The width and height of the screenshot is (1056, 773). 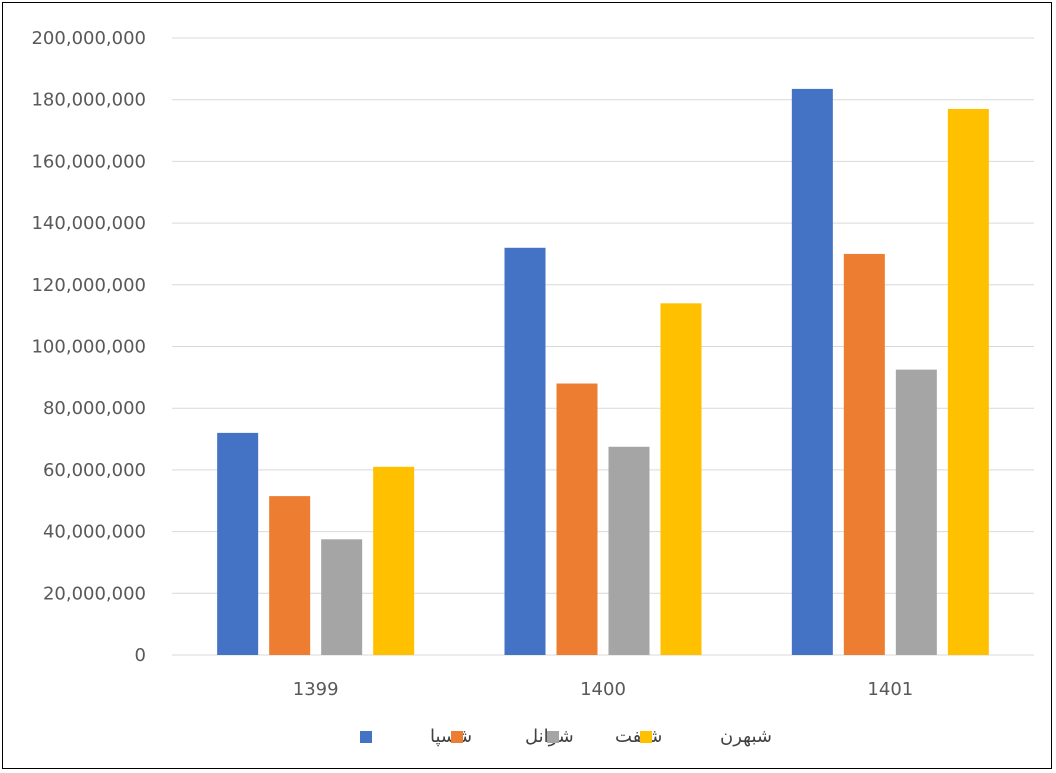 I want to click on legend-swatch-شبهرن, so click(x=646, y=737).